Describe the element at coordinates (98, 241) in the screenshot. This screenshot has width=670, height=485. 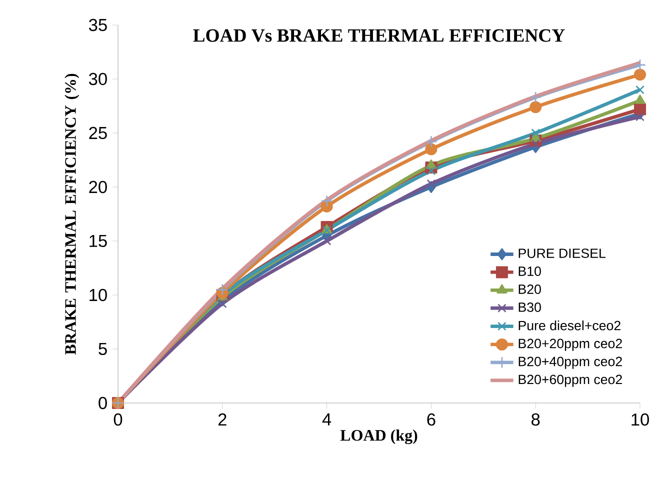
I see `y-tick-label: 15` at that location.